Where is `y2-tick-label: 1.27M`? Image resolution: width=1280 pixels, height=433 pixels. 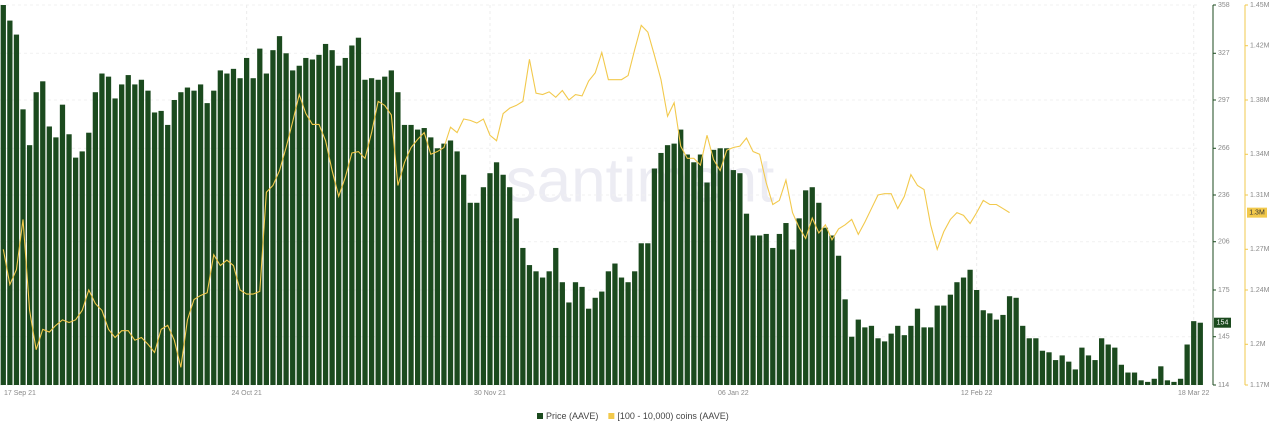 y2-tick-label: 1.27M is located at coordinates (1260, 249).